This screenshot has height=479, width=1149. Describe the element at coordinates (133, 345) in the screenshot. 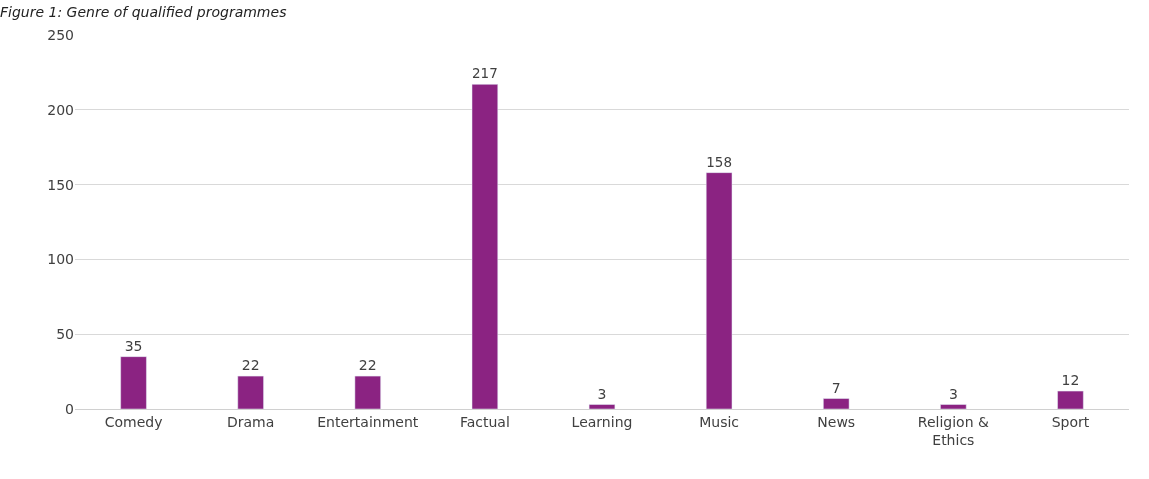

I see `data-label: 35` at that location.